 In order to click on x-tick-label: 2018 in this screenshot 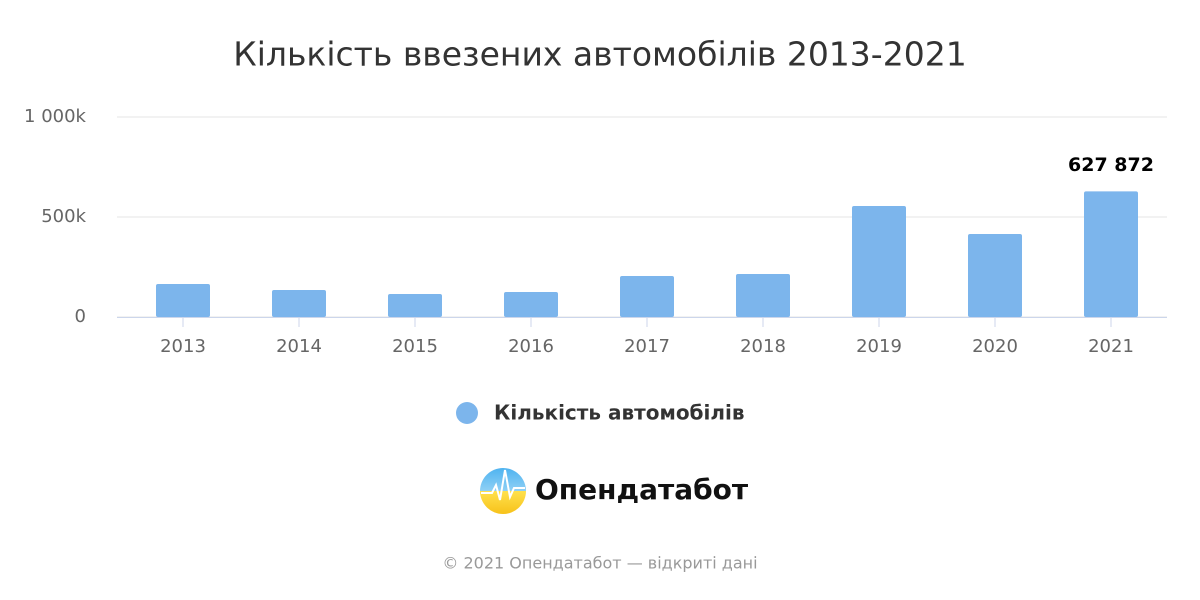, I will do `click(763, 346)`.